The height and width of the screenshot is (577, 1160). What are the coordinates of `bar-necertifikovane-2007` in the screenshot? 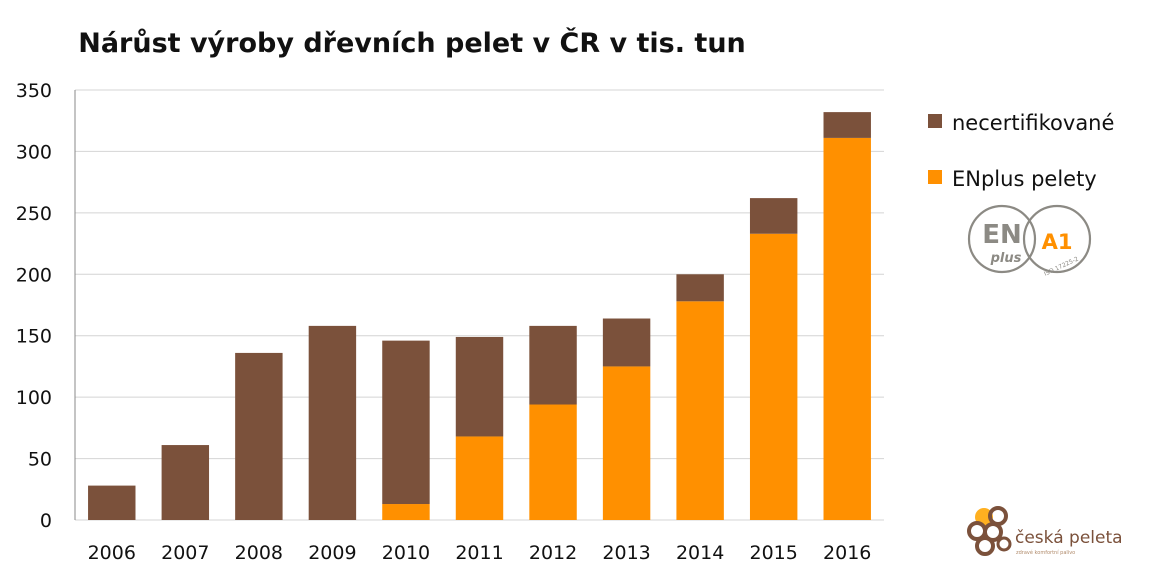 It's located at (185, 482).